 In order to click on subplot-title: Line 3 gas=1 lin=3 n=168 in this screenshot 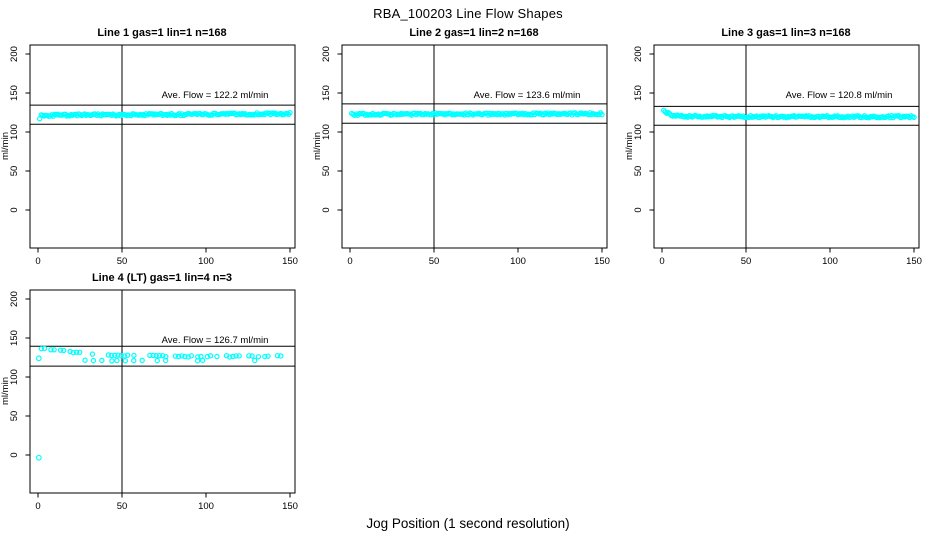, I will do `click(785, 33)`.